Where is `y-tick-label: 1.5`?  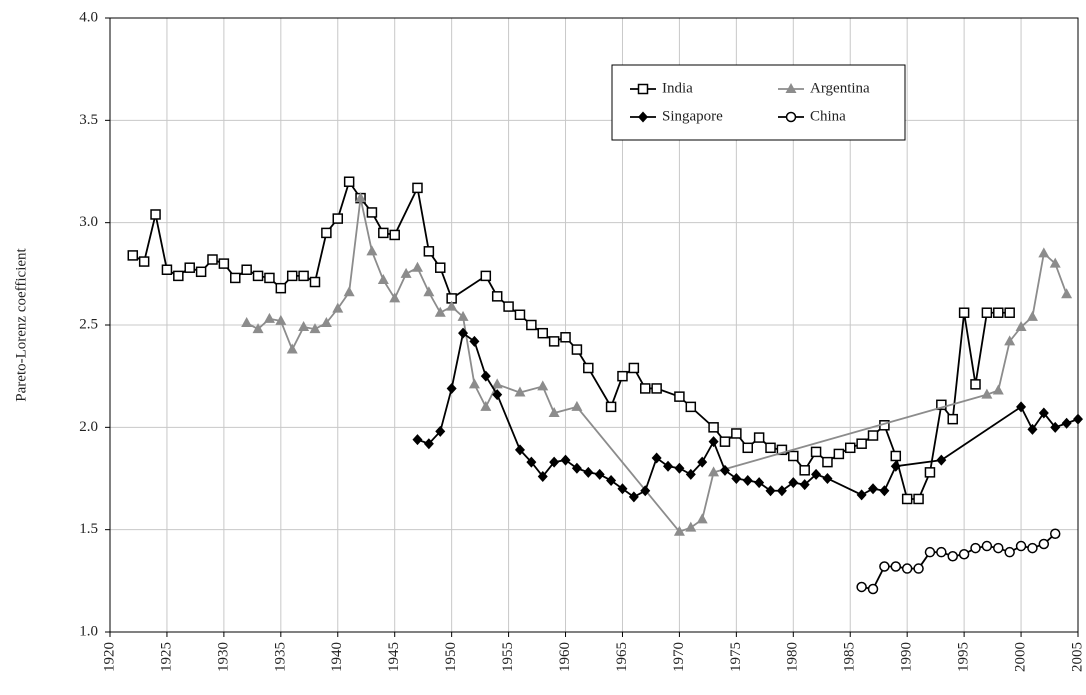
y-tick-label: 1.5 is located at coordinates (88, 529).